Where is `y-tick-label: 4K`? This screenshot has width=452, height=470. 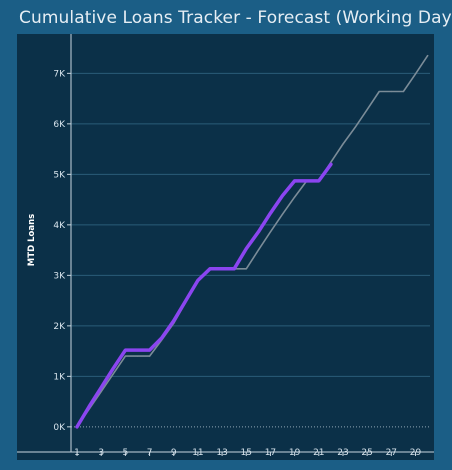 y-tick-label: 4K is located at coordinates (59, 226).